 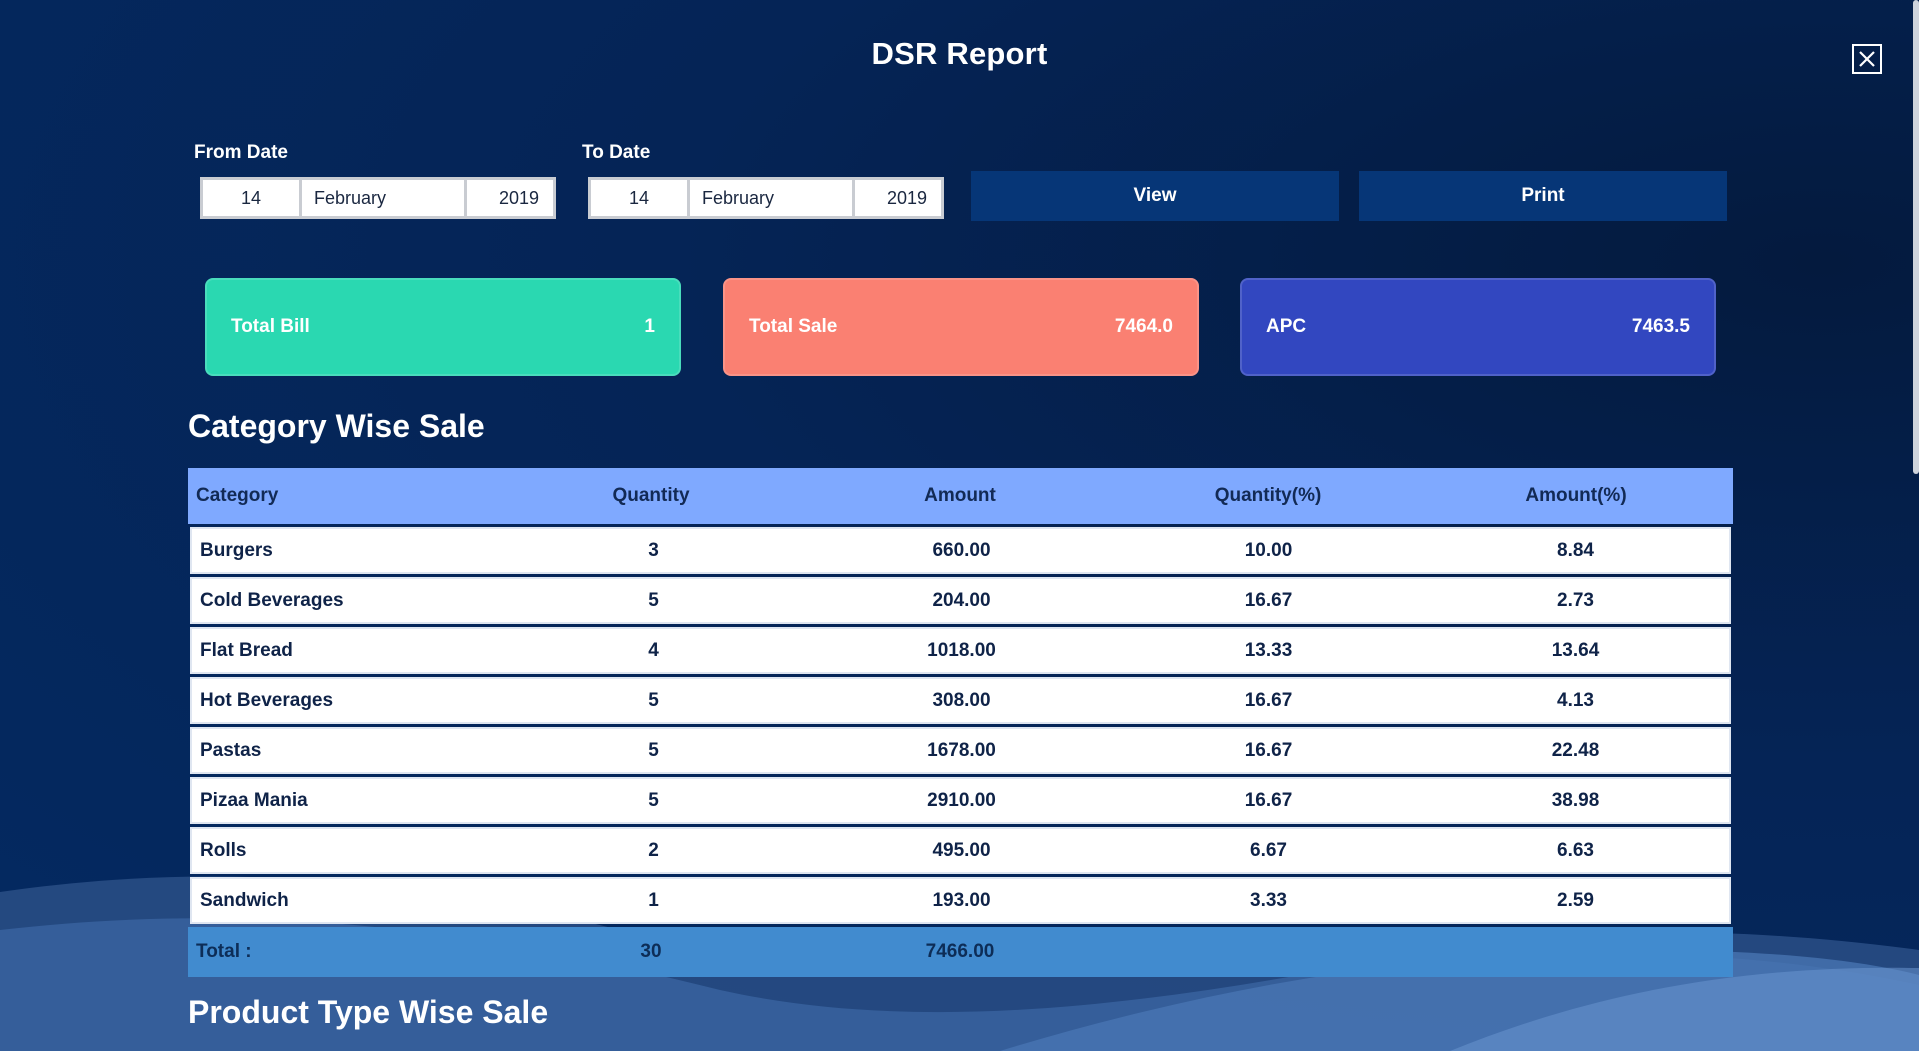 What do you see at coordinates (1576, 495) in the screenshot?
I see `header-amount-percent: Amount(%)` at bounding box center [1576, 495].